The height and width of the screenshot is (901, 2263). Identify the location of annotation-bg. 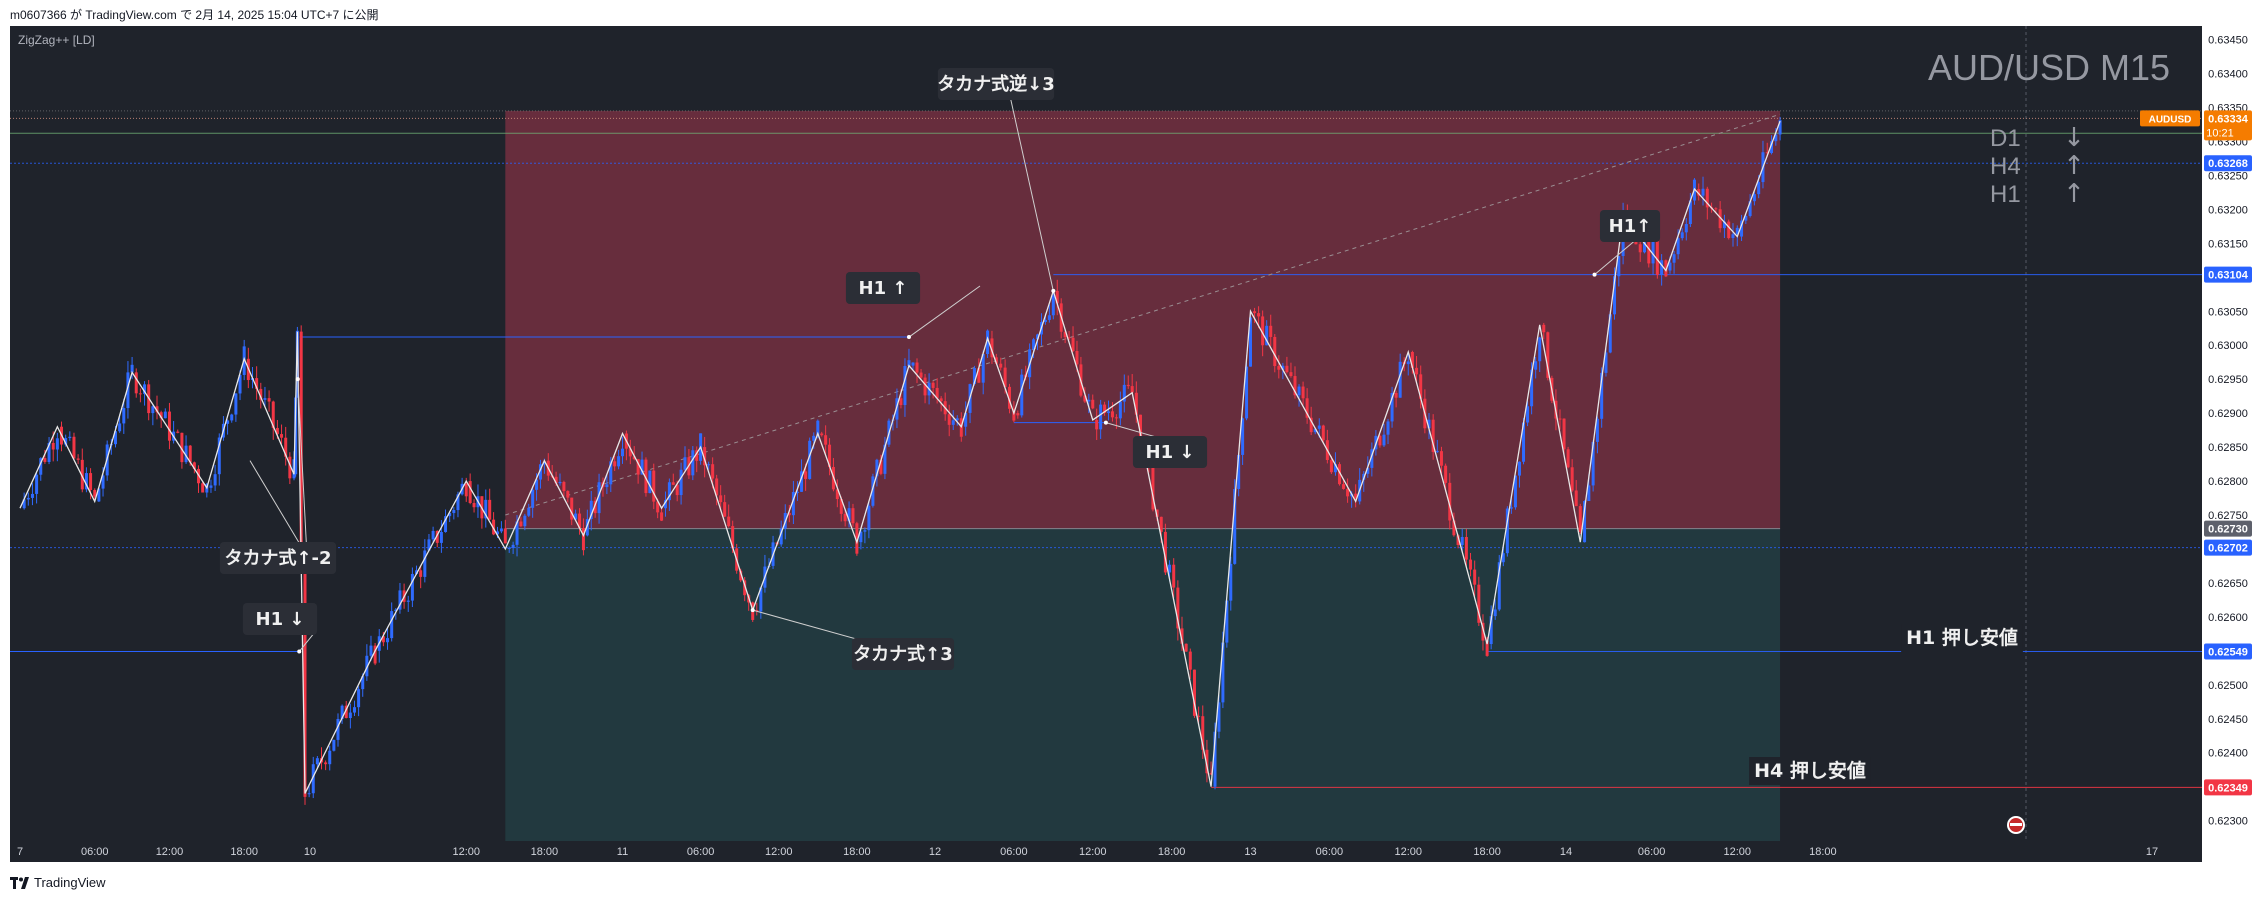
(1810, 771).